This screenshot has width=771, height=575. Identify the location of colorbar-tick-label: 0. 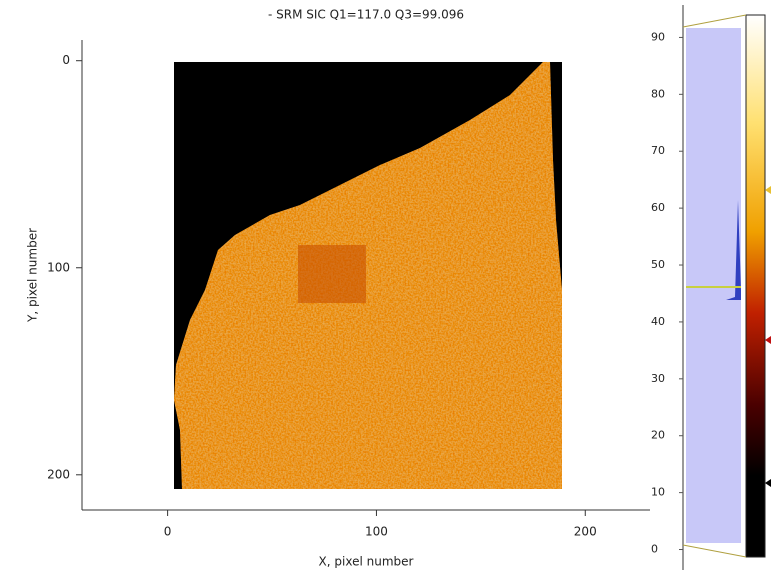
(654, 549).